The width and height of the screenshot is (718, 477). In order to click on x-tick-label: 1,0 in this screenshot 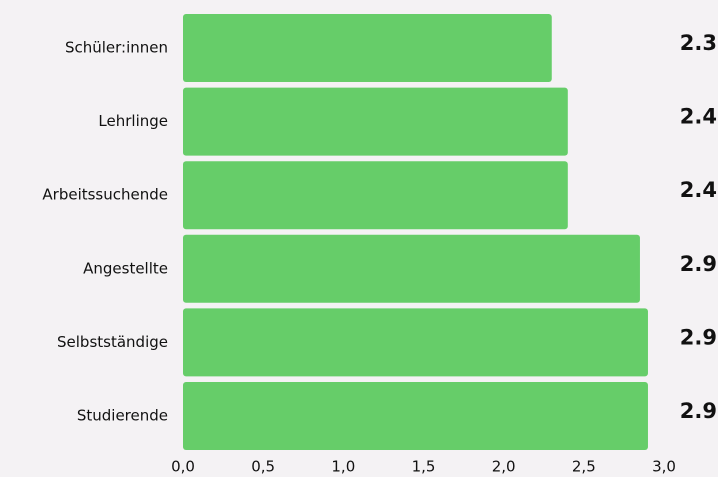, I will do `click(343, 467)`.